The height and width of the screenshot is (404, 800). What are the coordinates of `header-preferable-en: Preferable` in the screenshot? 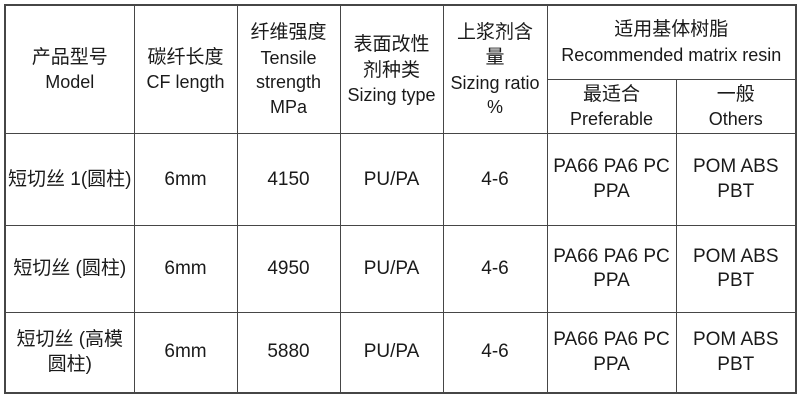 It's located at (611, 119).